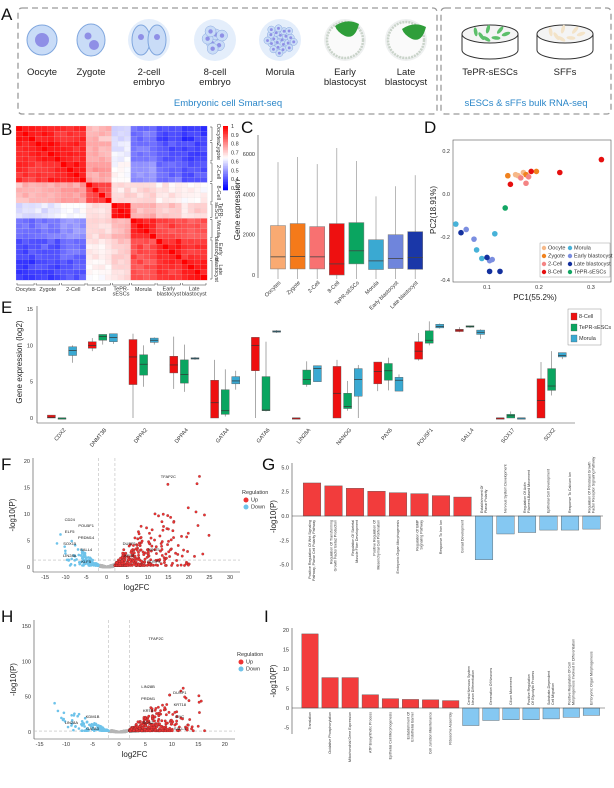 Image resolution: width=614 pixels, height=788 pixels. I want to click on nucleus-icon, so click(280, 35).